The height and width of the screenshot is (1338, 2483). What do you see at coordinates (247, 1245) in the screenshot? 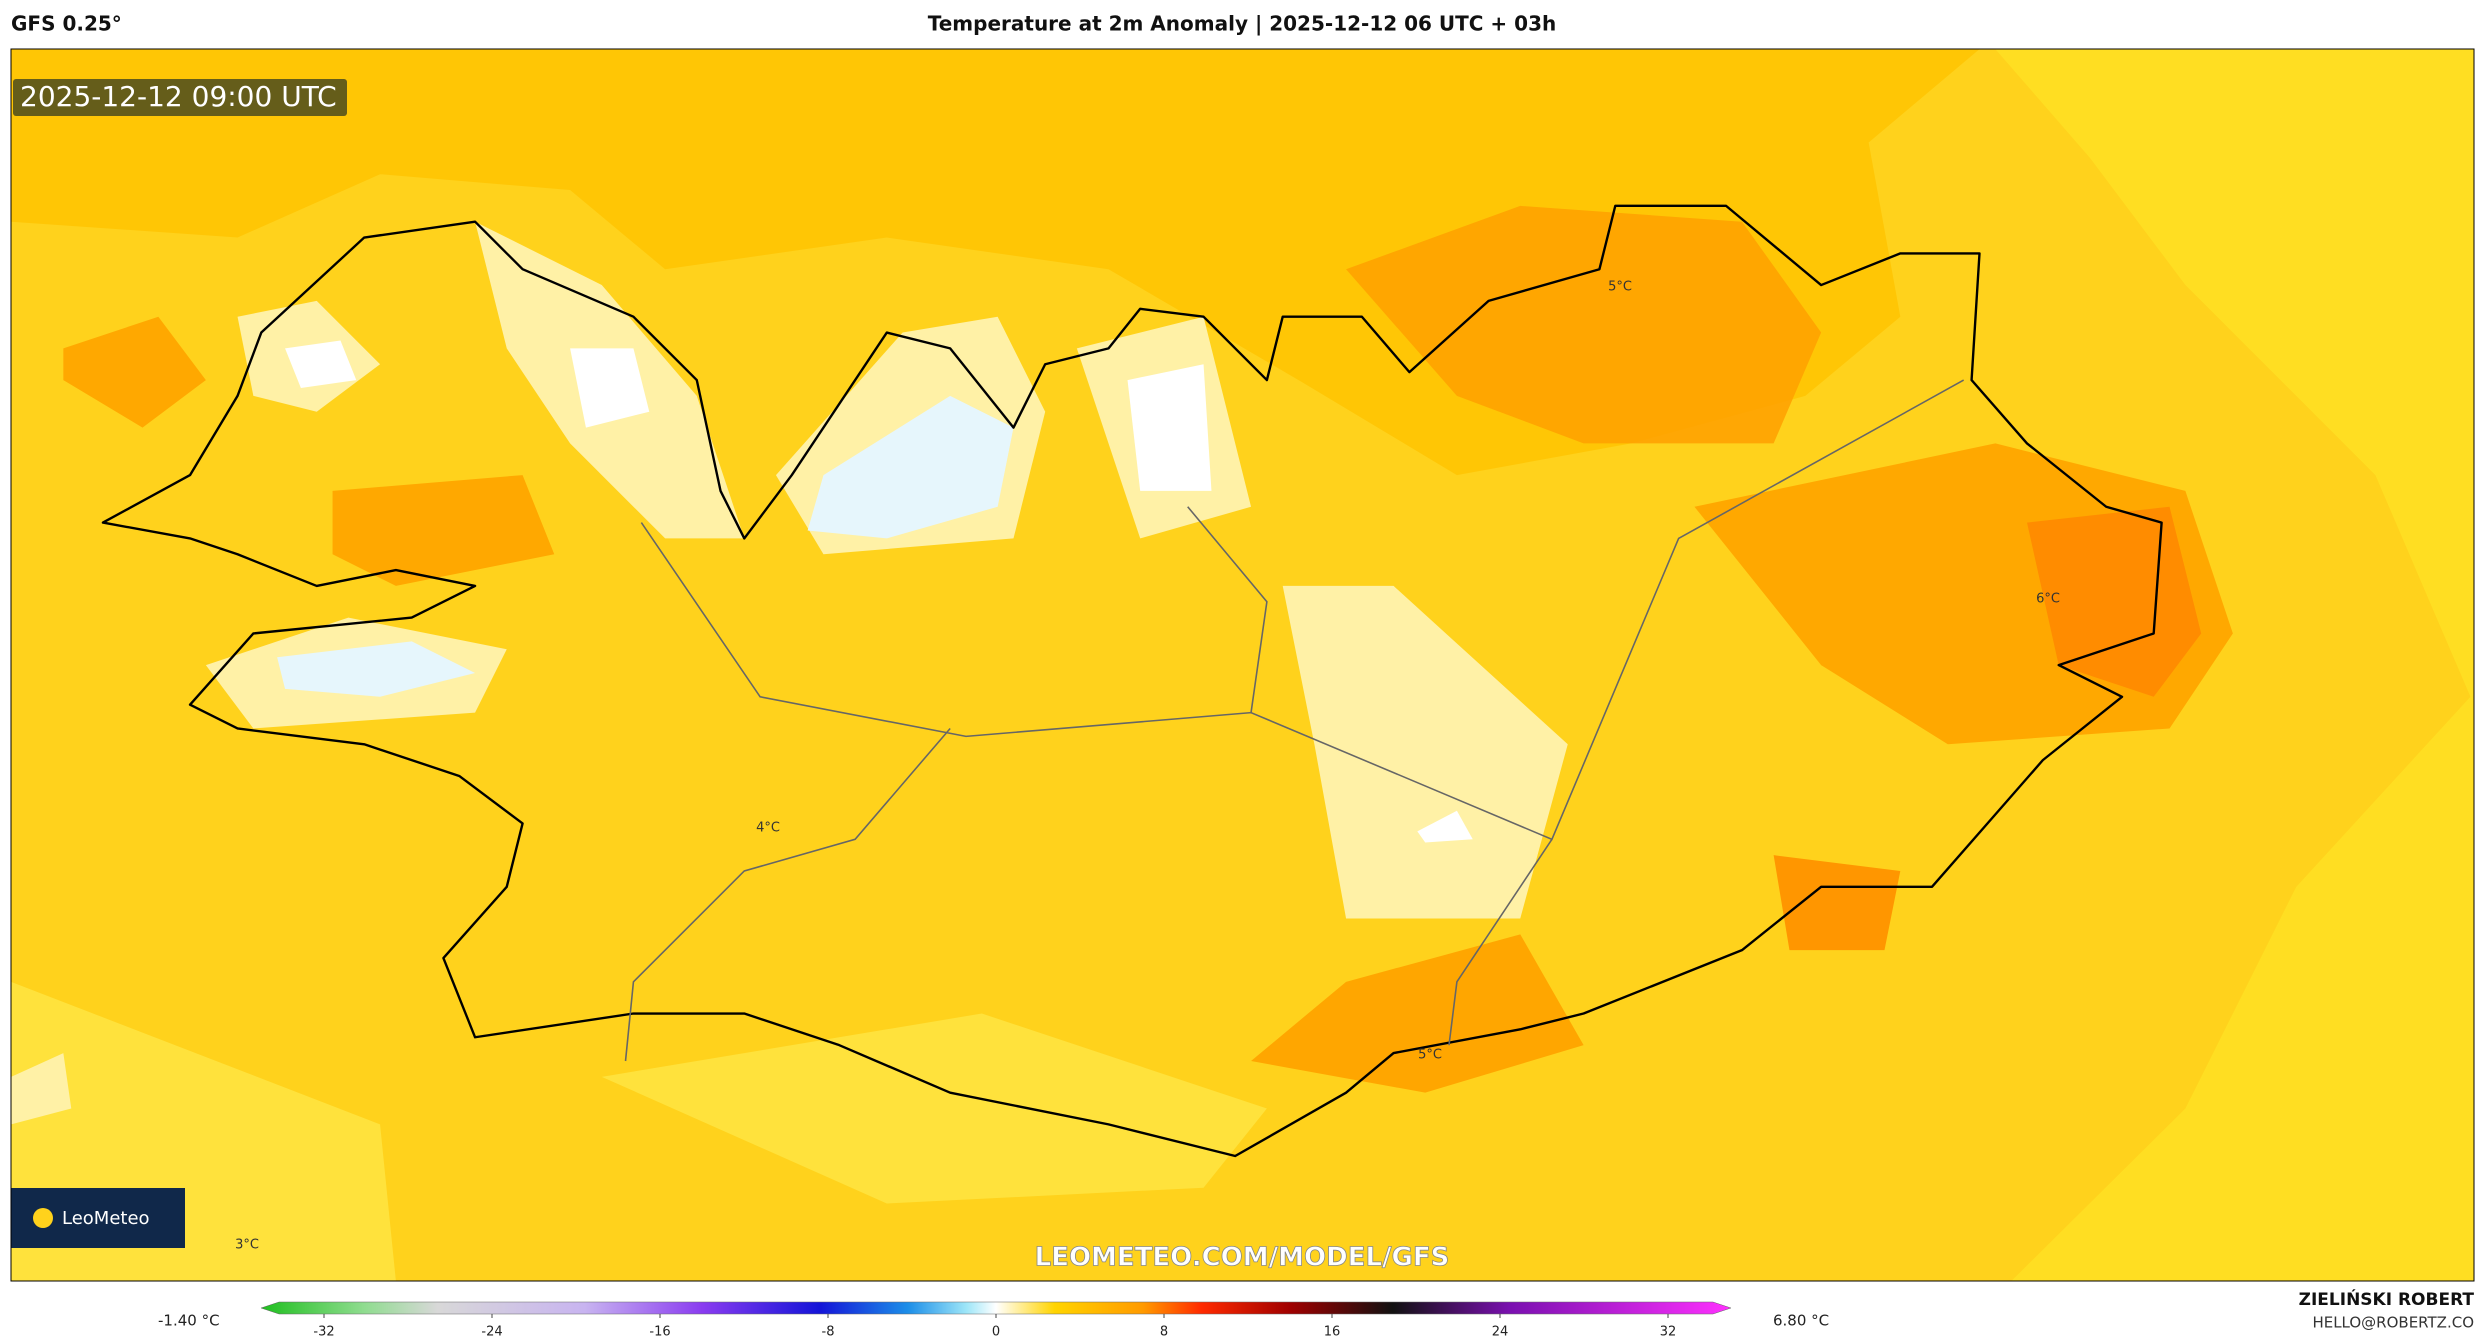
I see `contour-label: 3°C` at bounding box center [247, 1245].